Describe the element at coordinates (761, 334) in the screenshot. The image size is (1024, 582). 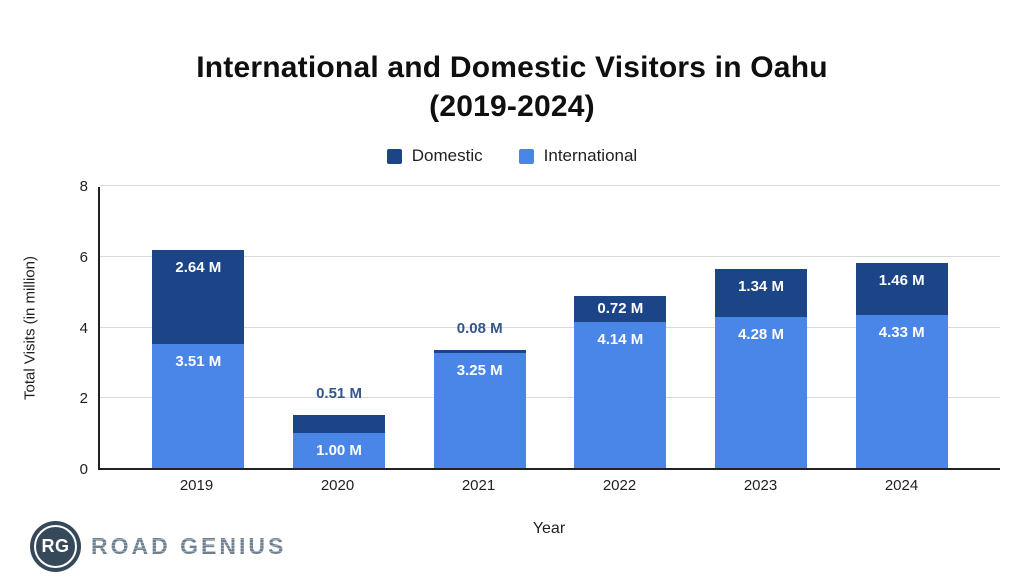
I see `international-value-label: 4.28 M` at that location.